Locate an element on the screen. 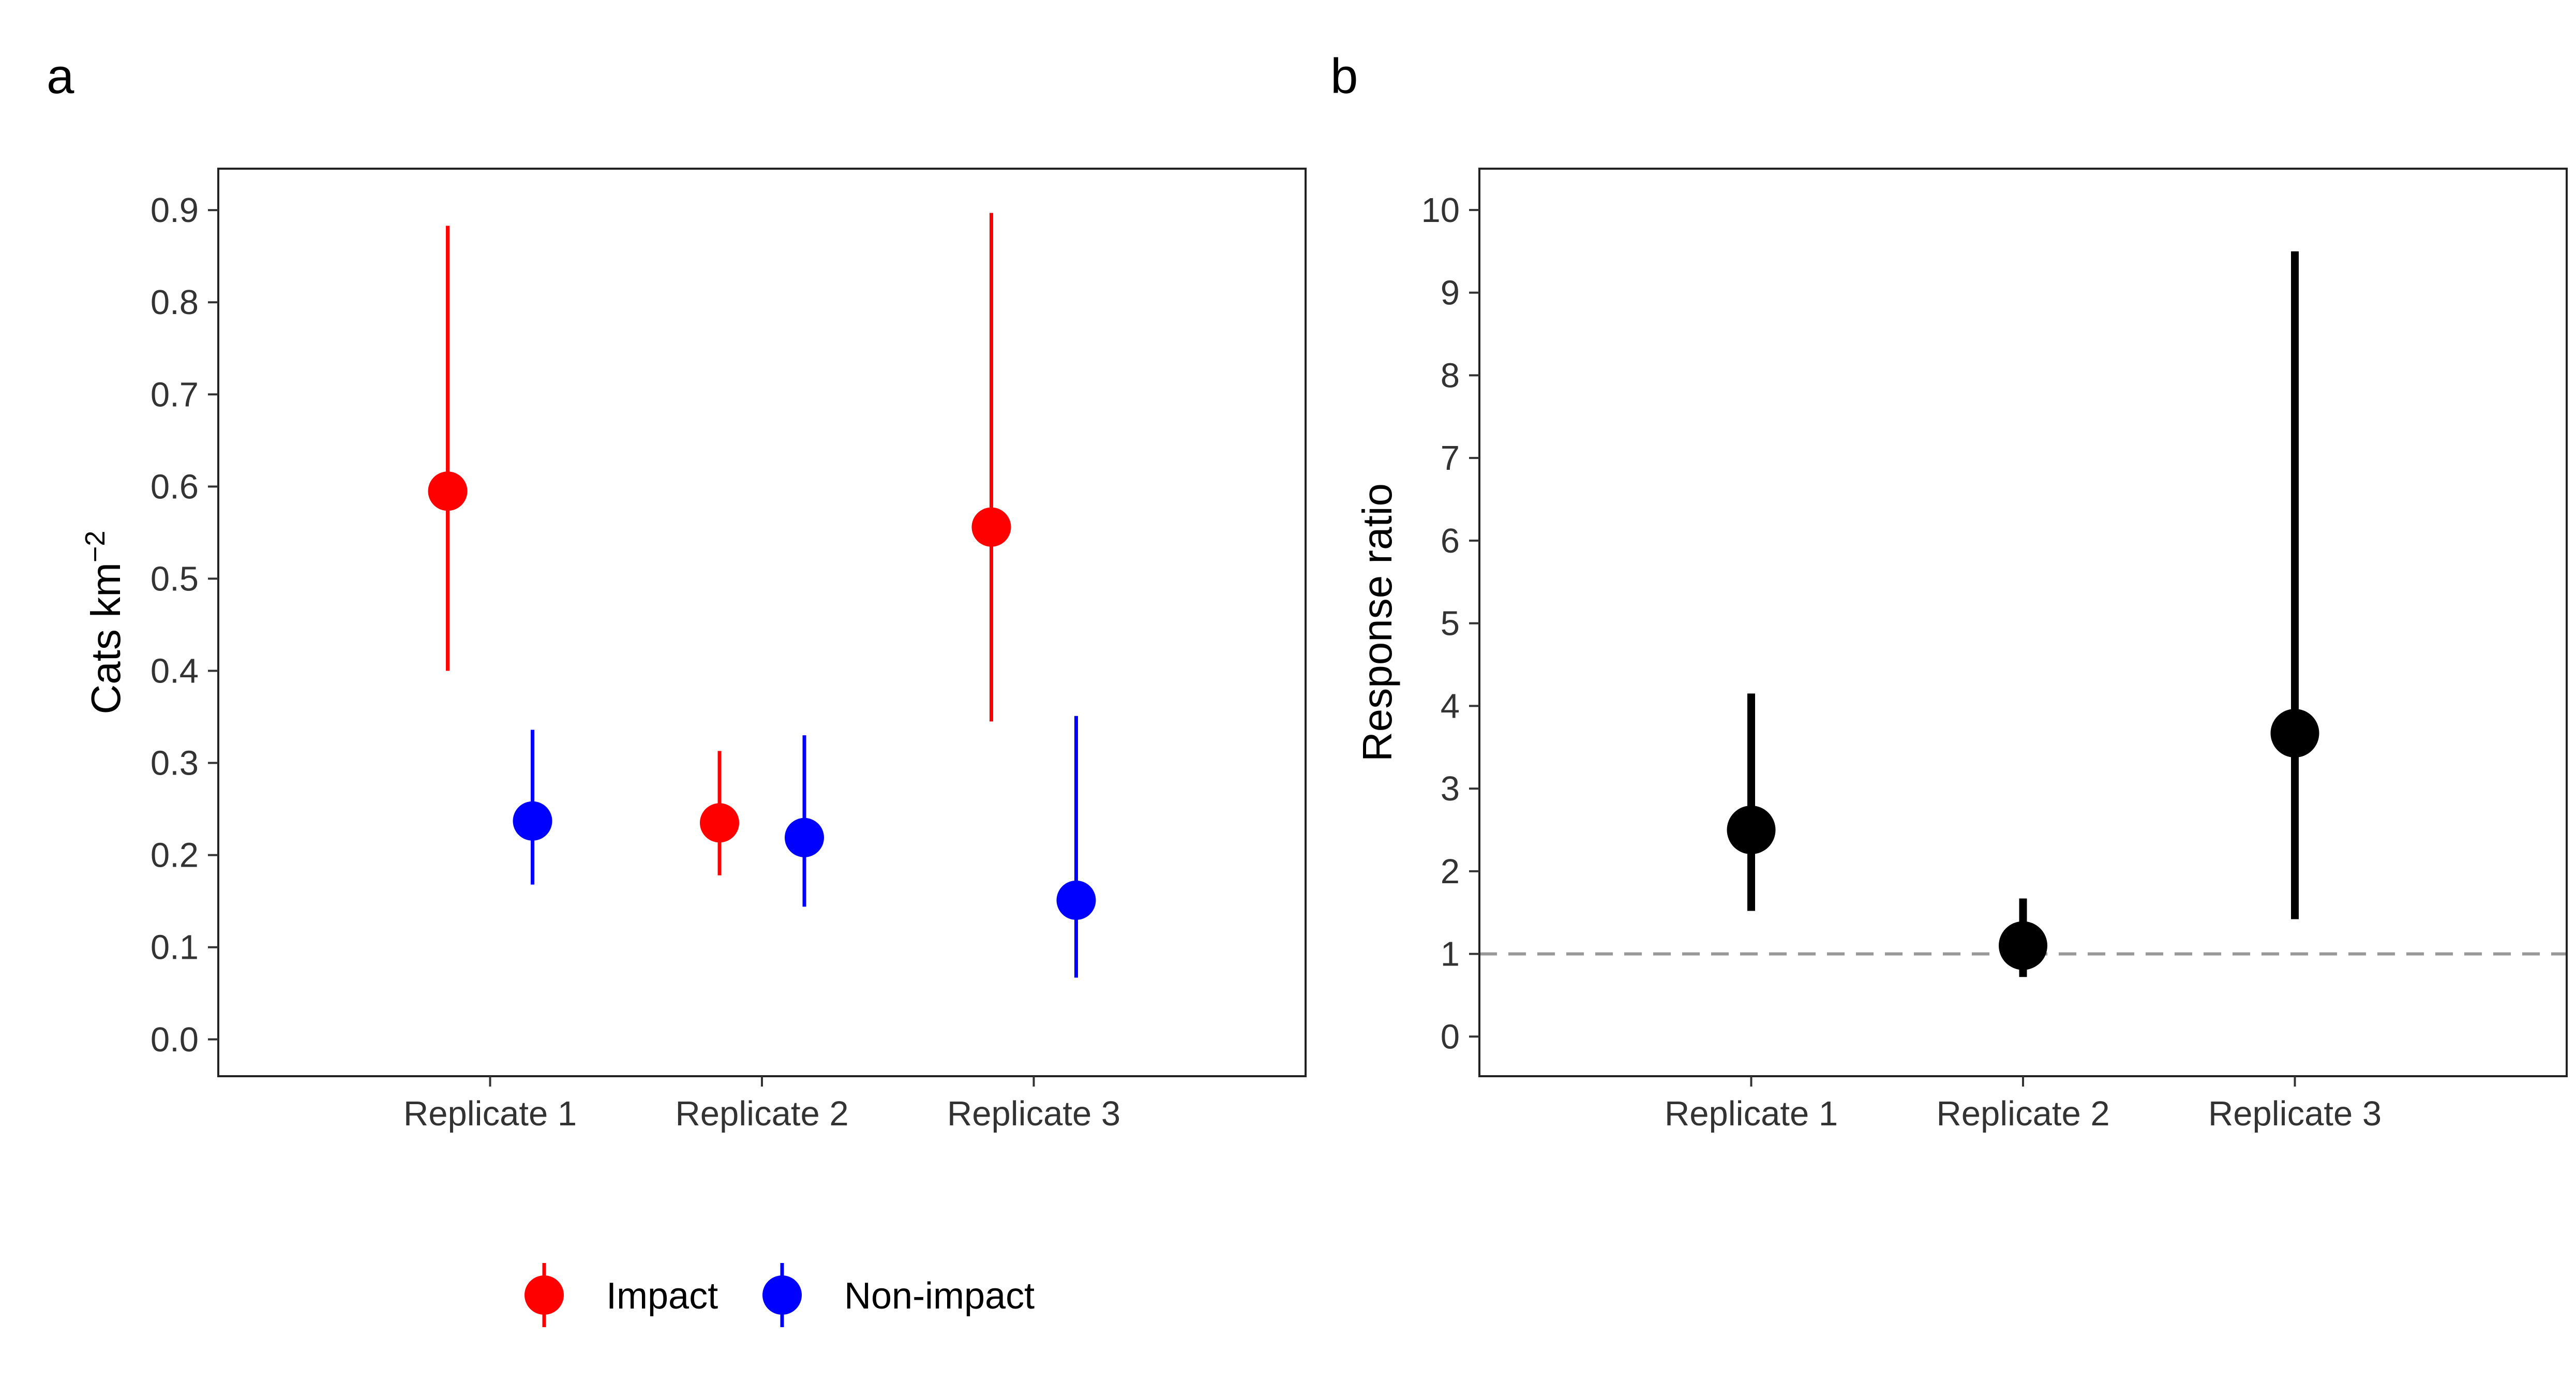 The image size is (2576, 1397). legend: Impact Non-impact is located at coordinates (780, 1295).